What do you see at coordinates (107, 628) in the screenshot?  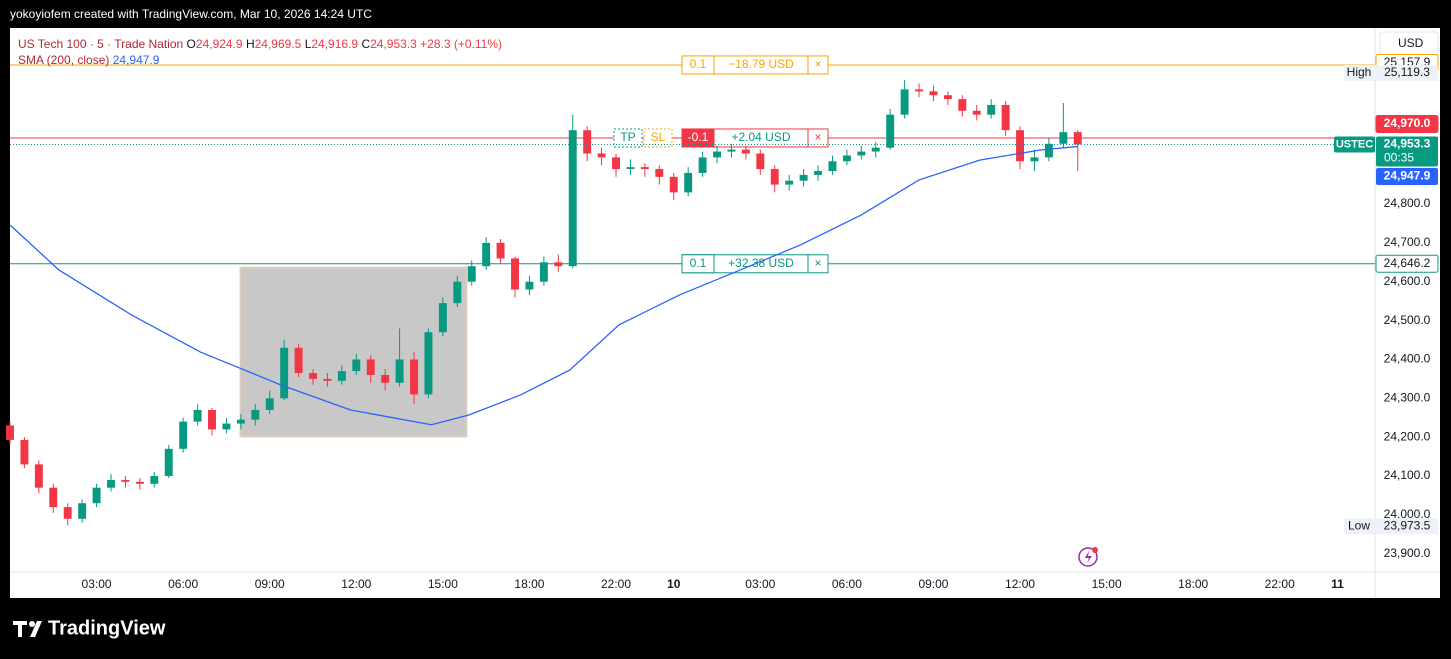 I see `footer-brand: TradingView` at bounding box center [107, 628].